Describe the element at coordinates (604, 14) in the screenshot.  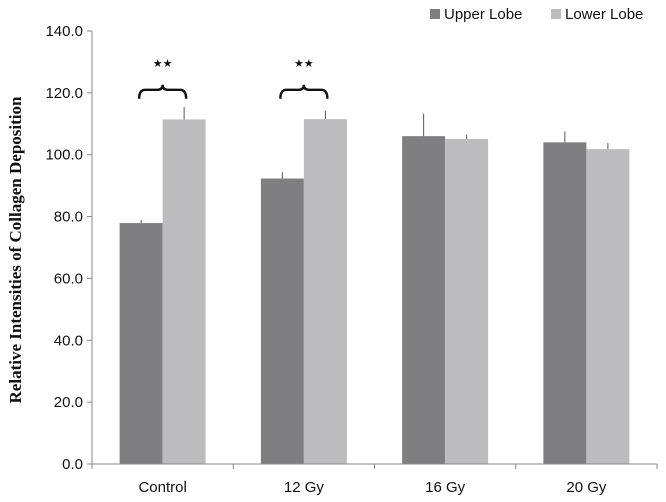
I see `legend-label: Lower Lobe` at that location.